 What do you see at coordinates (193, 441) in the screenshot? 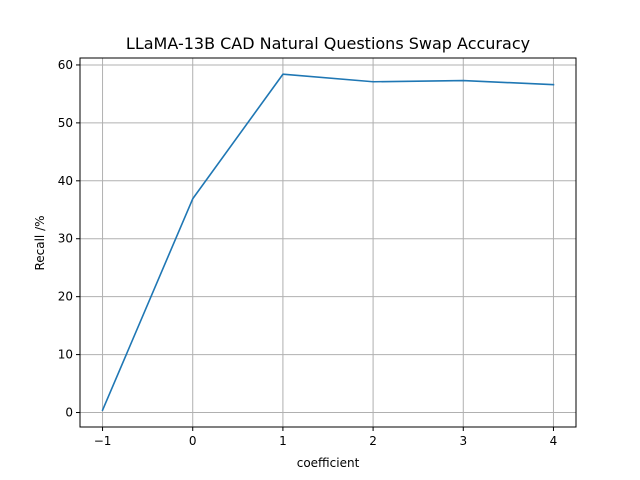
I see `x-tick-label: 0` at bounding box center [193, 441].